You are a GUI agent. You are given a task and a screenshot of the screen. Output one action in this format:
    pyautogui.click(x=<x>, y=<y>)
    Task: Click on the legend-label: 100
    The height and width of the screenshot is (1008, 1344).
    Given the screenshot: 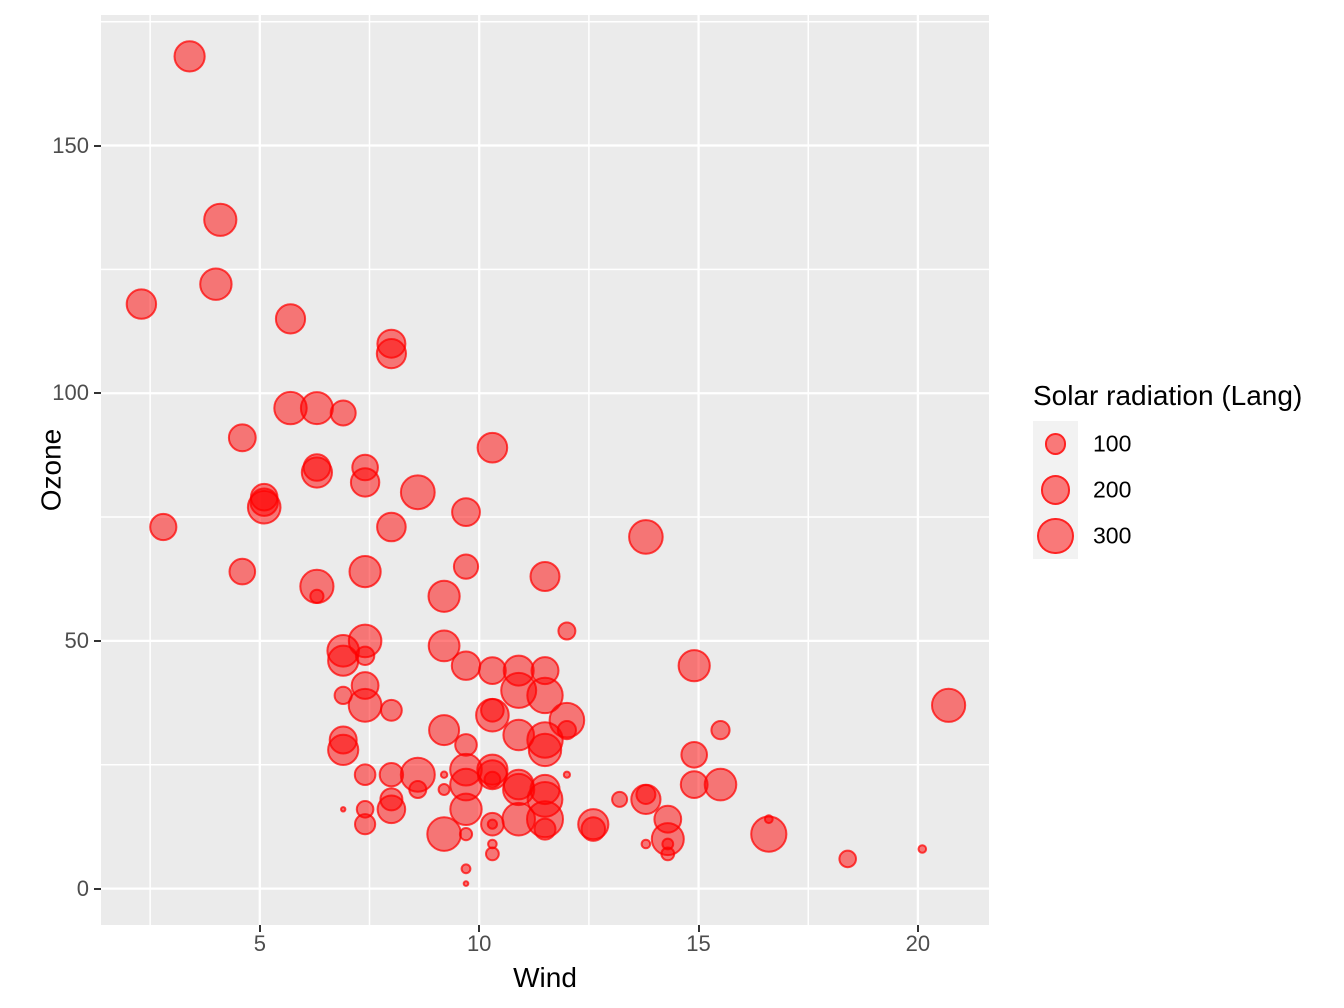 What is the action you would take?
    pyautogui.click(x=1112, y=443)
    